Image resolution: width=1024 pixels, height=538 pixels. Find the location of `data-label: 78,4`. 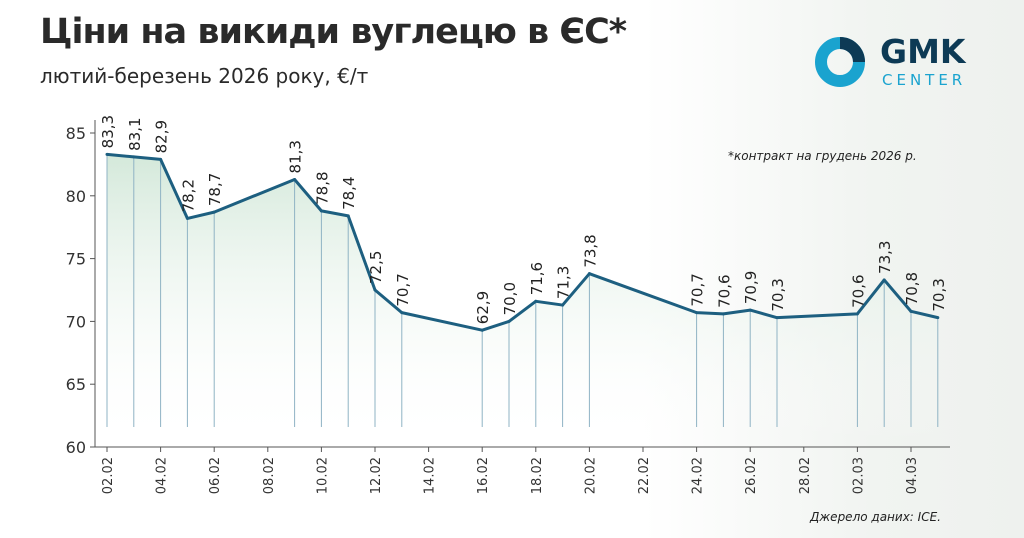

data-label: 78,4 is located at coordinates (349, 192).